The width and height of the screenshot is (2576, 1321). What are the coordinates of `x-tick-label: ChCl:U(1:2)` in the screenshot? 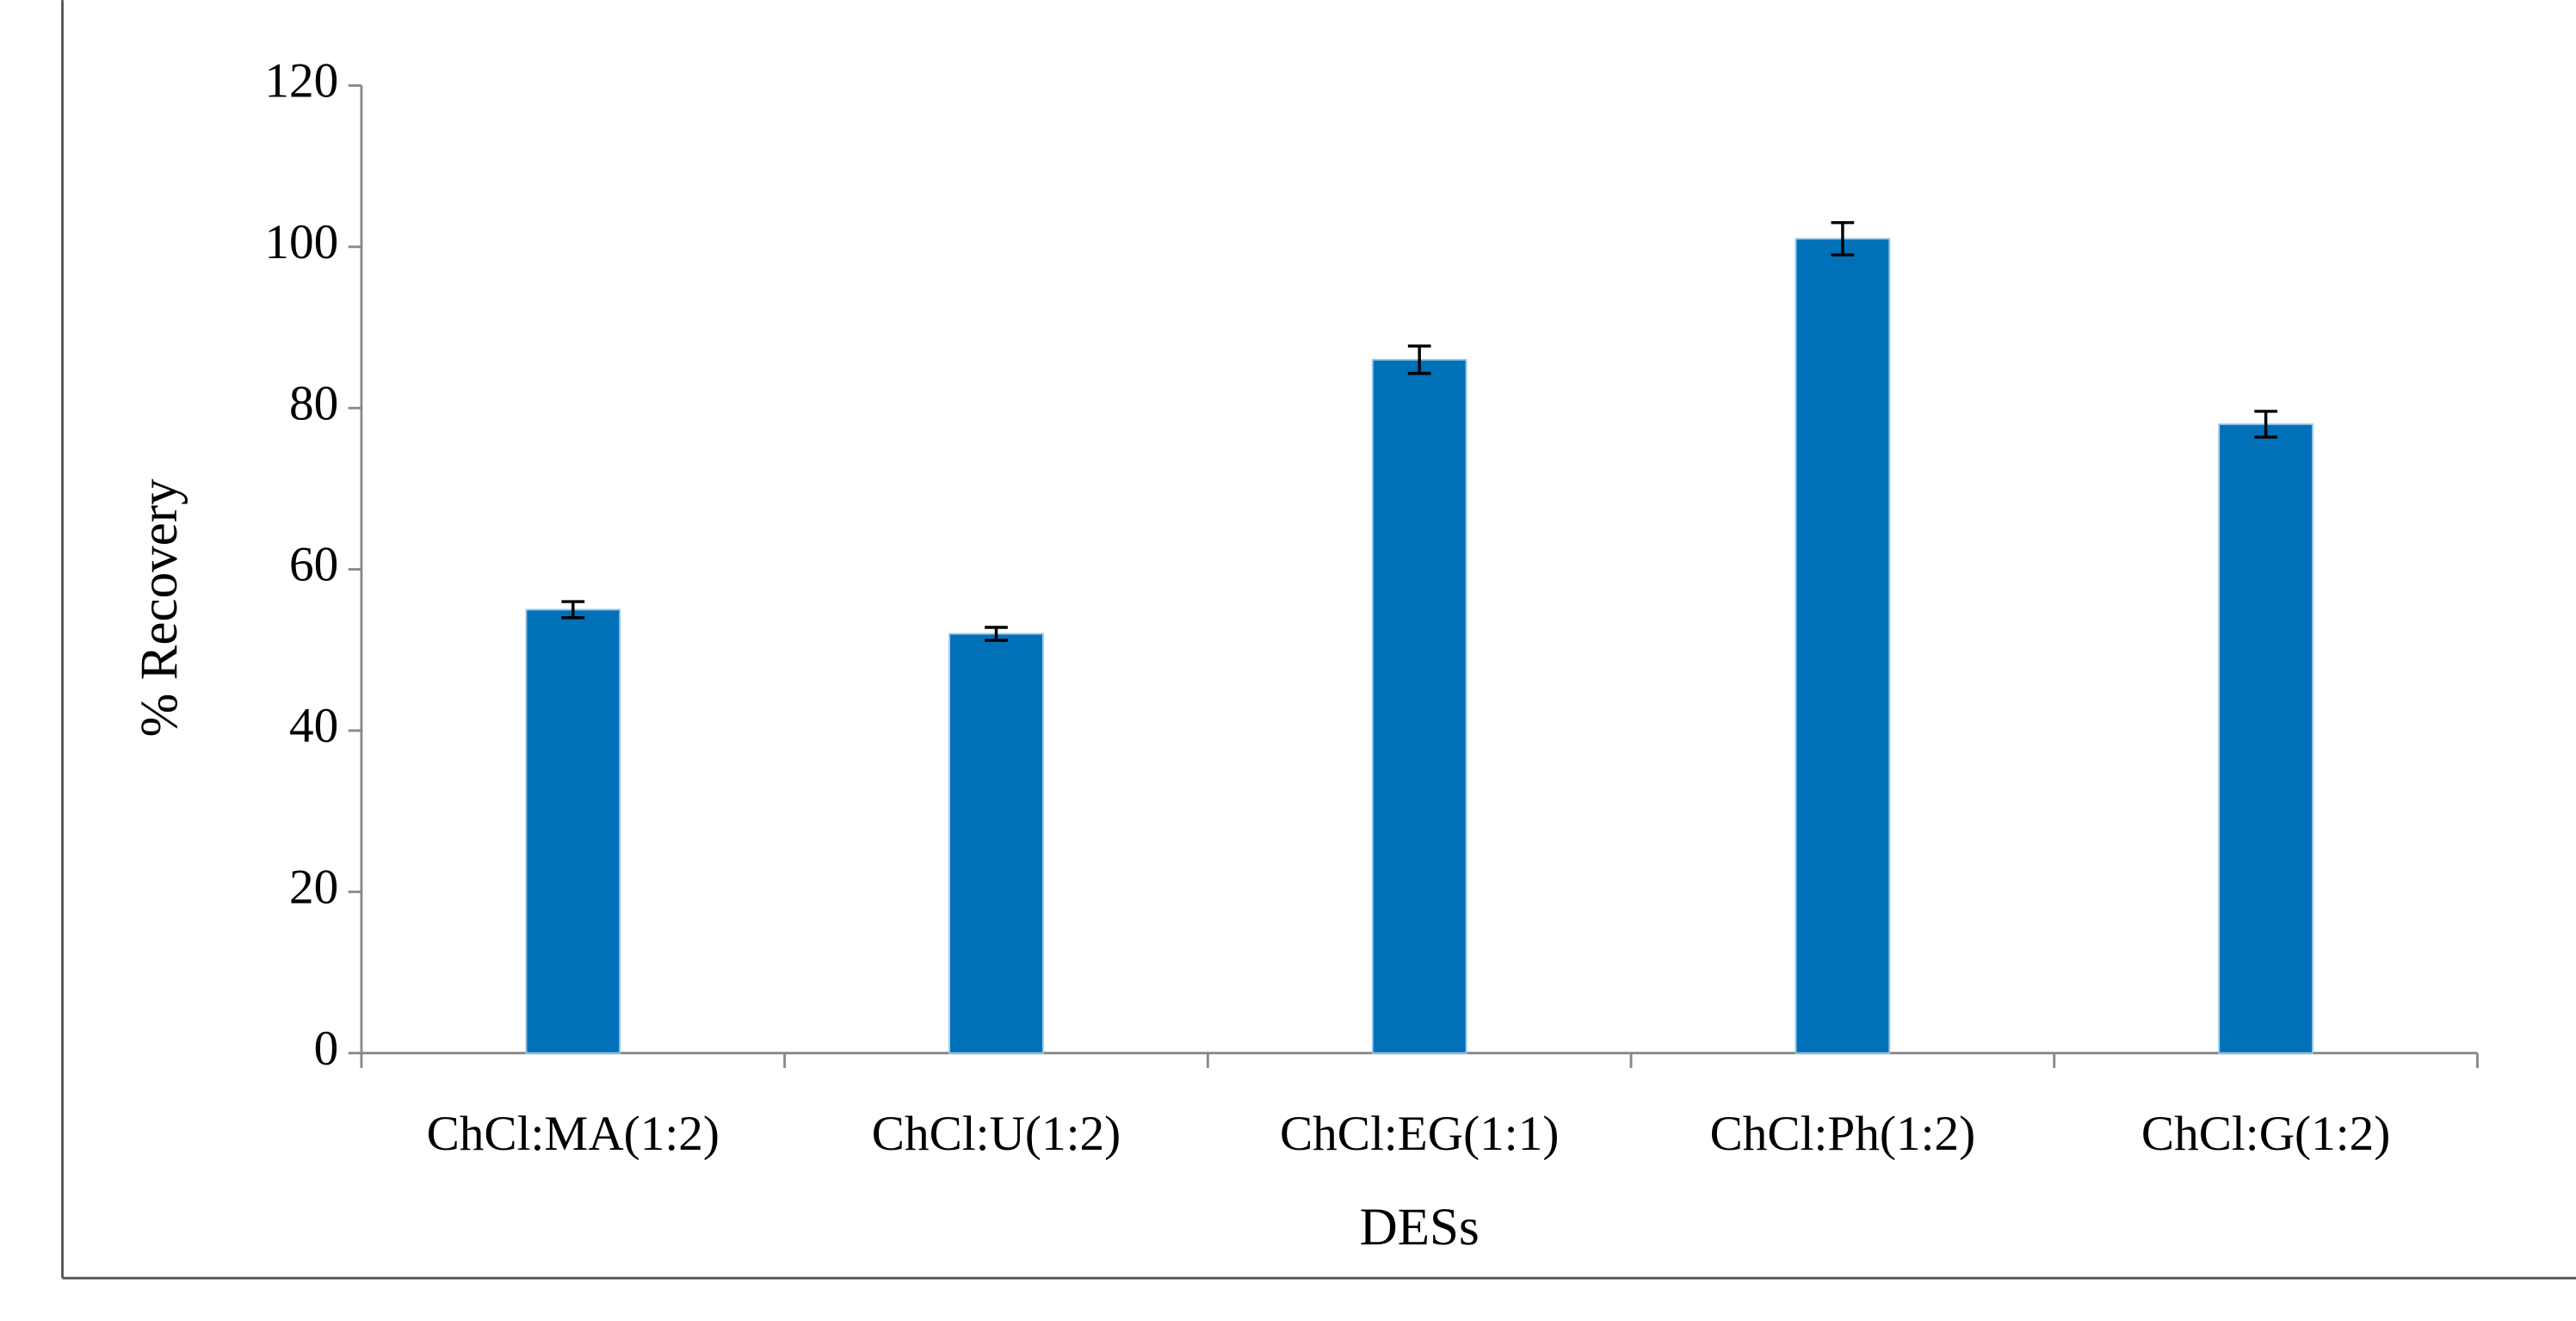 It's located at (996, 1134).